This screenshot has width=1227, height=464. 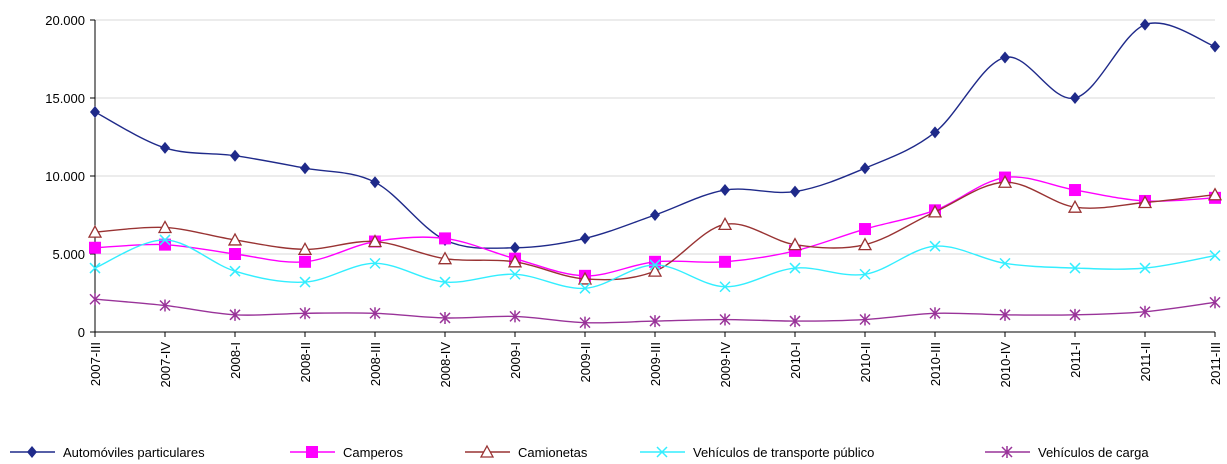 I want to click on y-tick-label: 5.000, so click(x=68, y=254).